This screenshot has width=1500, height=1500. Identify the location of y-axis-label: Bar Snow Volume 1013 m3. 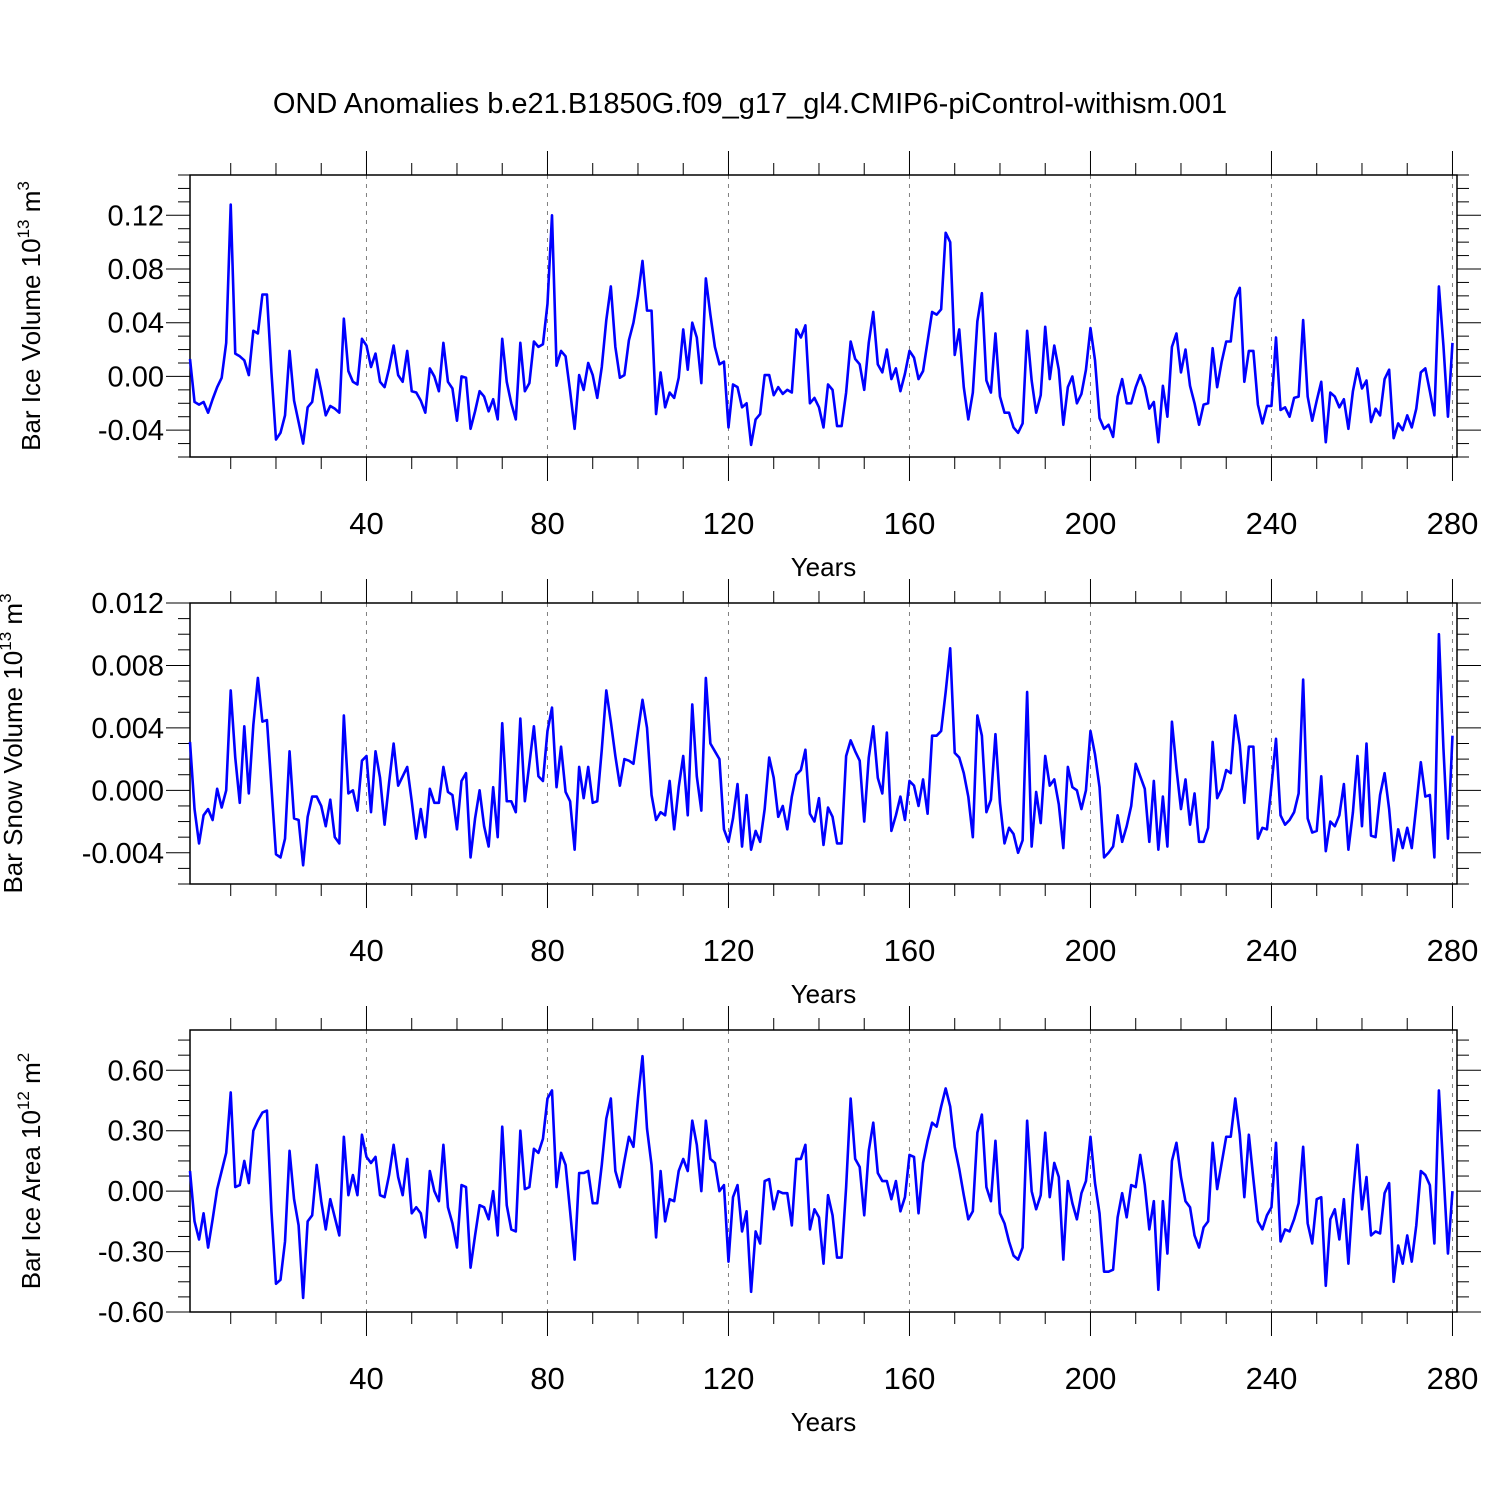
(14, 743).